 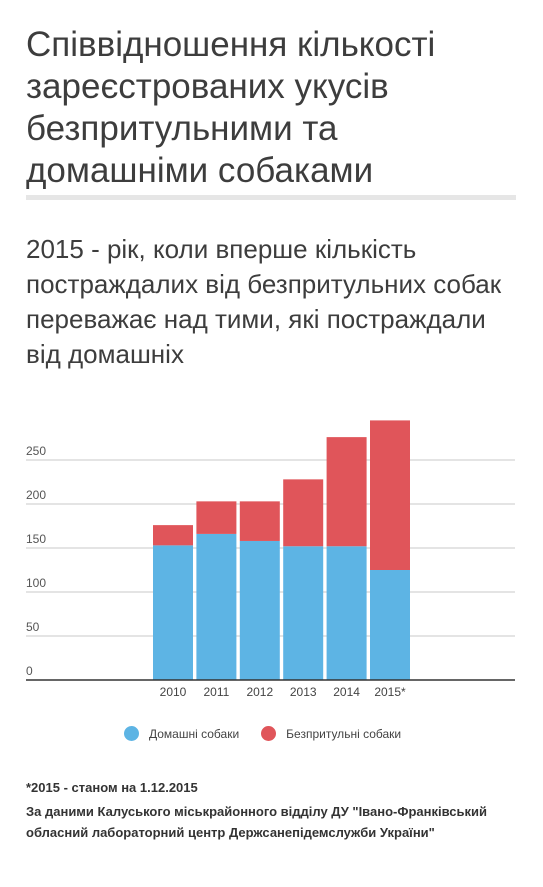 What do you see at coordinates (112, 787) in the screenshot?
I see `footnote: *2015 - станом на 1.12.2015` at bounding box center [112, 787].